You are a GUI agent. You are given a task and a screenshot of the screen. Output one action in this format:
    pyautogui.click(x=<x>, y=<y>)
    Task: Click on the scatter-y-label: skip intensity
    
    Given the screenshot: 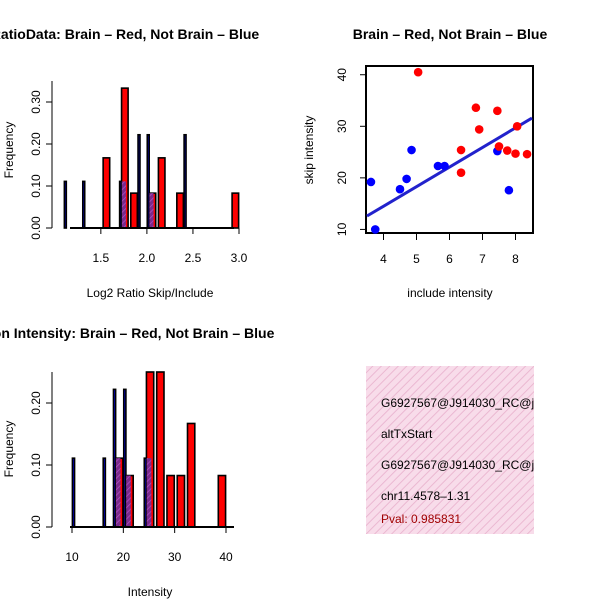 What is the action you would take?
    pyautogui.click(x=309, y=150)
    